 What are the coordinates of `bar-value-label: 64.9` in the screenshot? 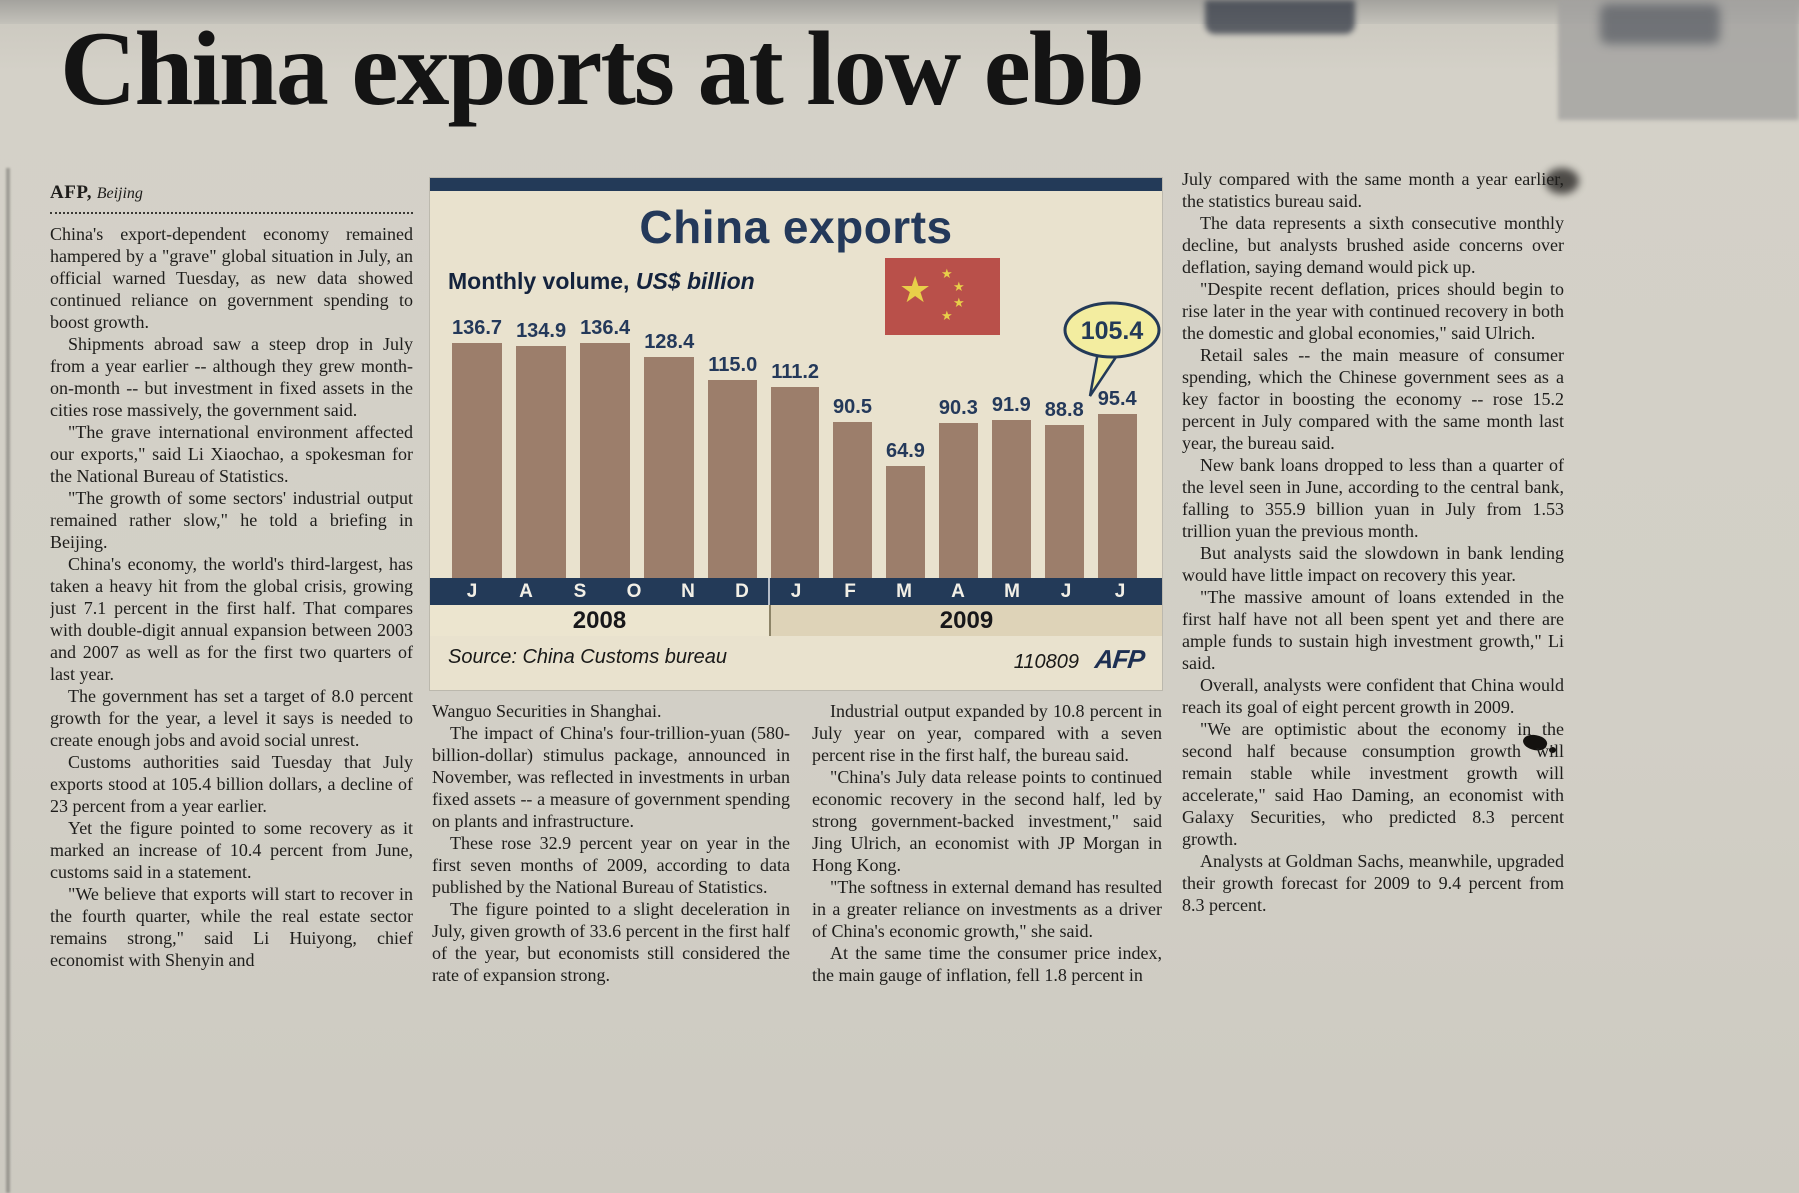 It's located at (905, 451).